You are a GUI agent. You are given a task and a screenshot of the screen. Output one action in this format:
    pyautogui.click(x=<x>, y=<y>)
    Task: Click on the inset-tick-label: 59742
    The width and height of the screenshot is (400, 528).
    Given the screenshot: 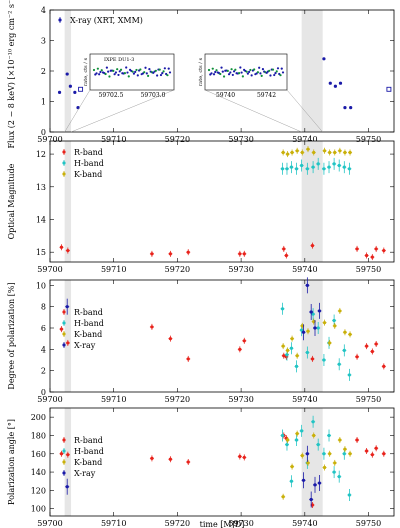 What is the action you would take?
    pyautogui.click(x=266, y=95)
    